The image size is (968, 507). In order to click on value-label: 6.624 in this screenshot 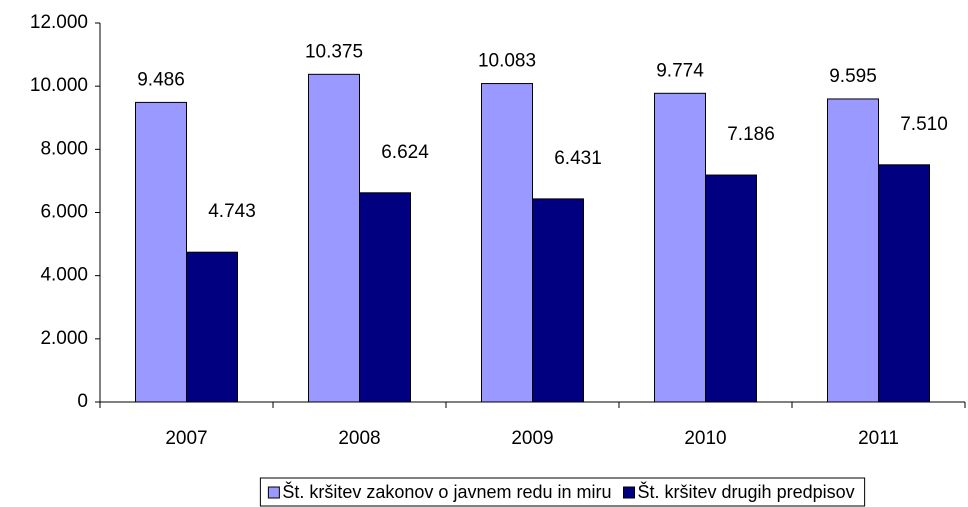, I will do `click(405, 152)`.